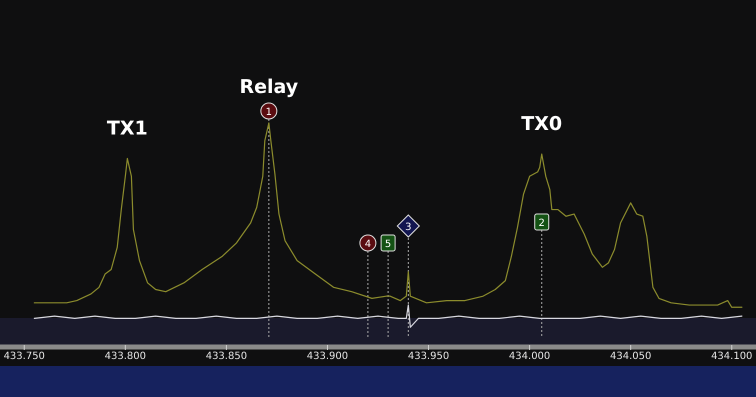 The width and height of the screenshot is (756, 397). Describe the element at coordinates (269, 112) in the screenshot. I see `text: 1` at that location.